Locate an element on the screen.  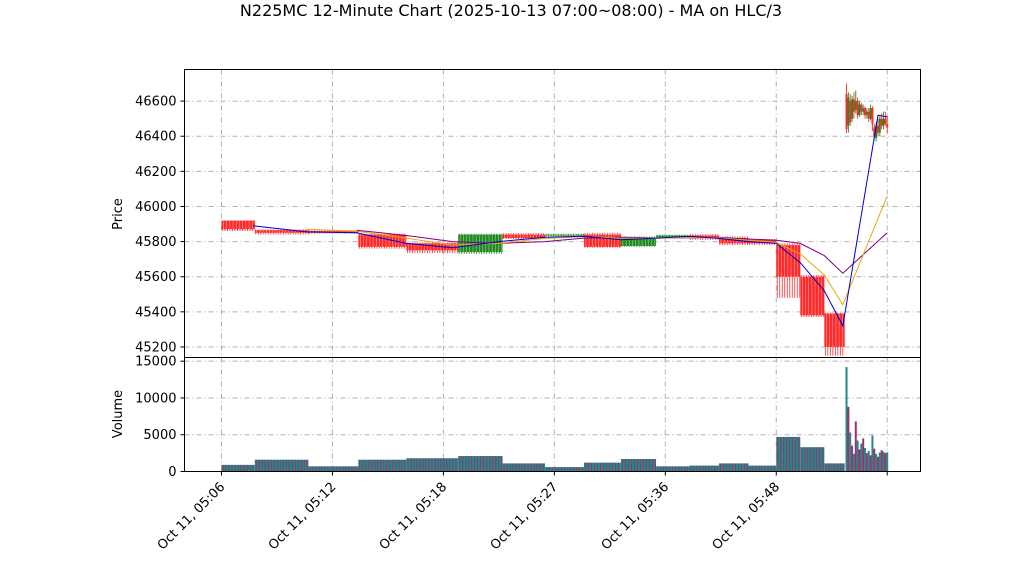
x-tick-label: Oct 11, 05:06 is located at coordinates (191, 516).